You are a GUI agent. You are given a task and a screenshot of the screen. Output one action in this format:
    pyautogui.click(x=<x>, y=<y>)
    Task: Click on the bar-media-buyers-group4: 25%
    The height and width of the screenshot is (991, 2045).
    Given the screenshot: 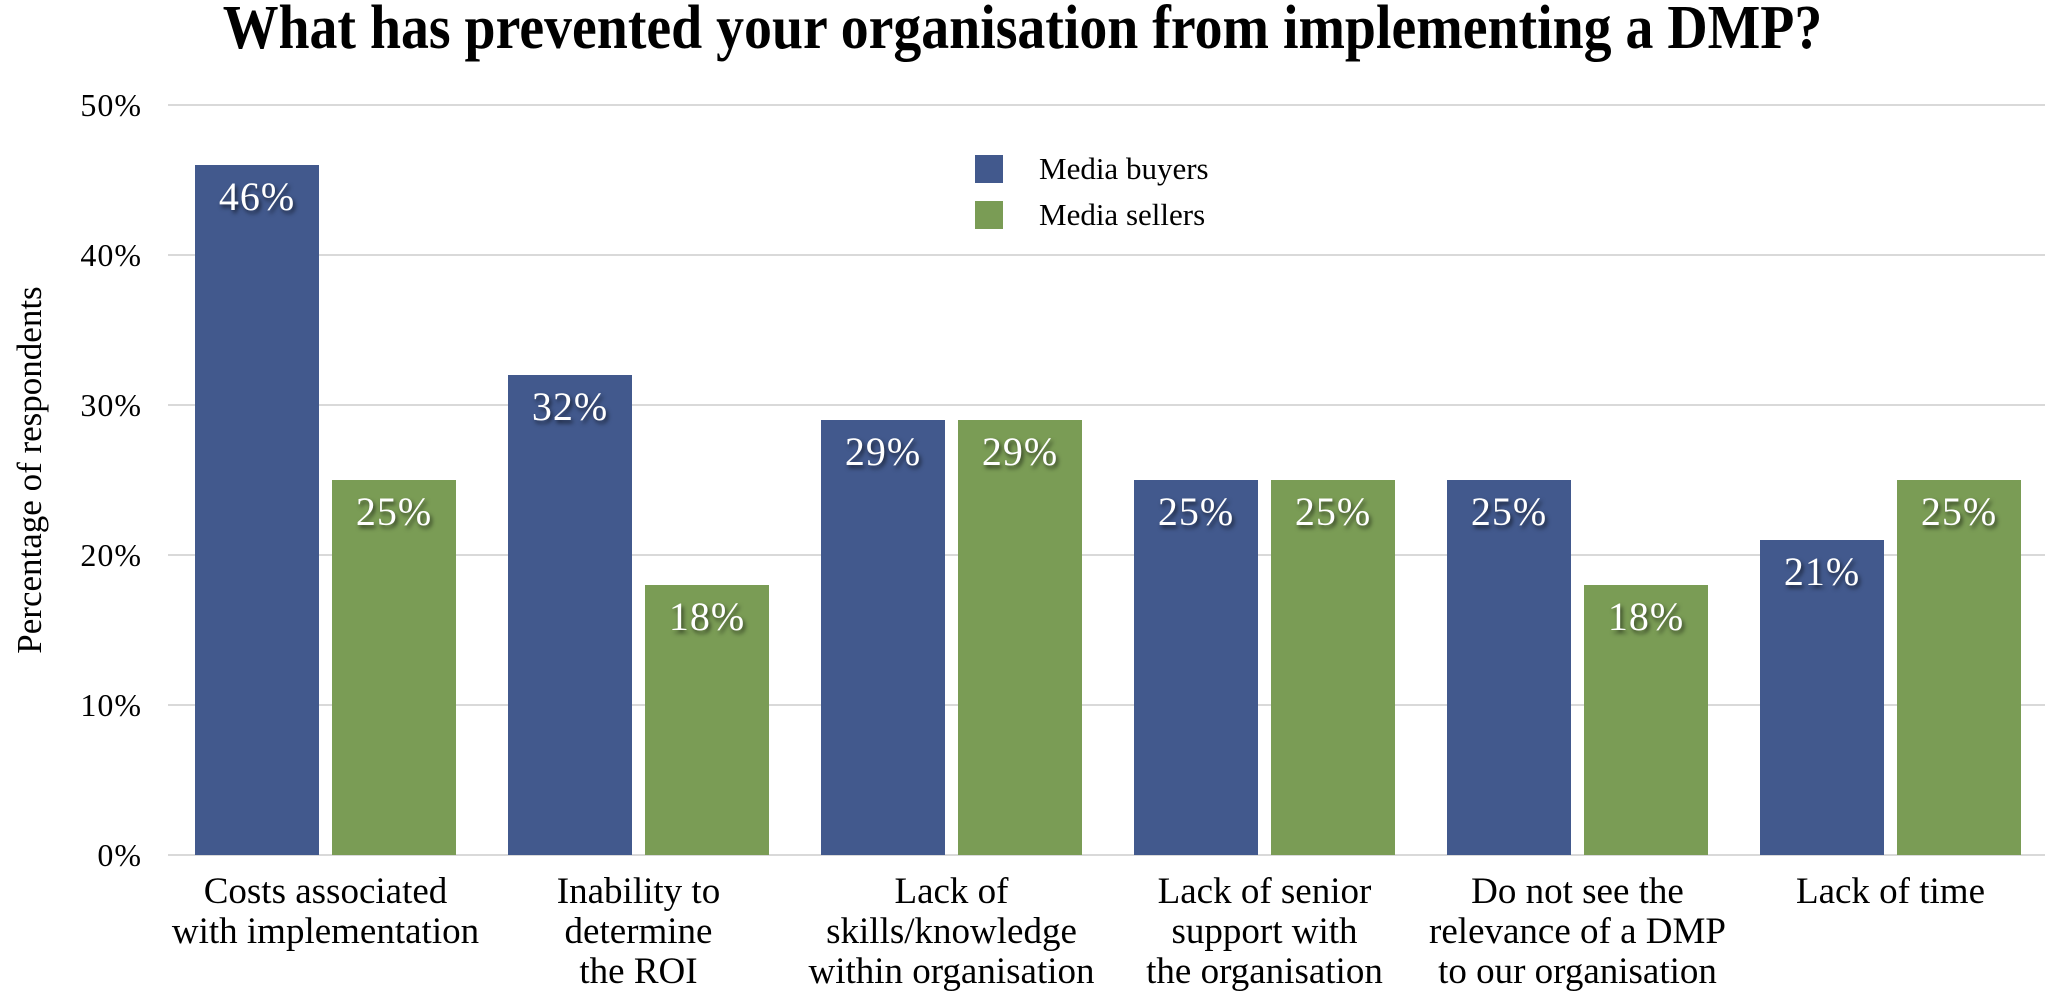 What is the action you would take?
    pyautogui.click(x=1196, y=667)
    